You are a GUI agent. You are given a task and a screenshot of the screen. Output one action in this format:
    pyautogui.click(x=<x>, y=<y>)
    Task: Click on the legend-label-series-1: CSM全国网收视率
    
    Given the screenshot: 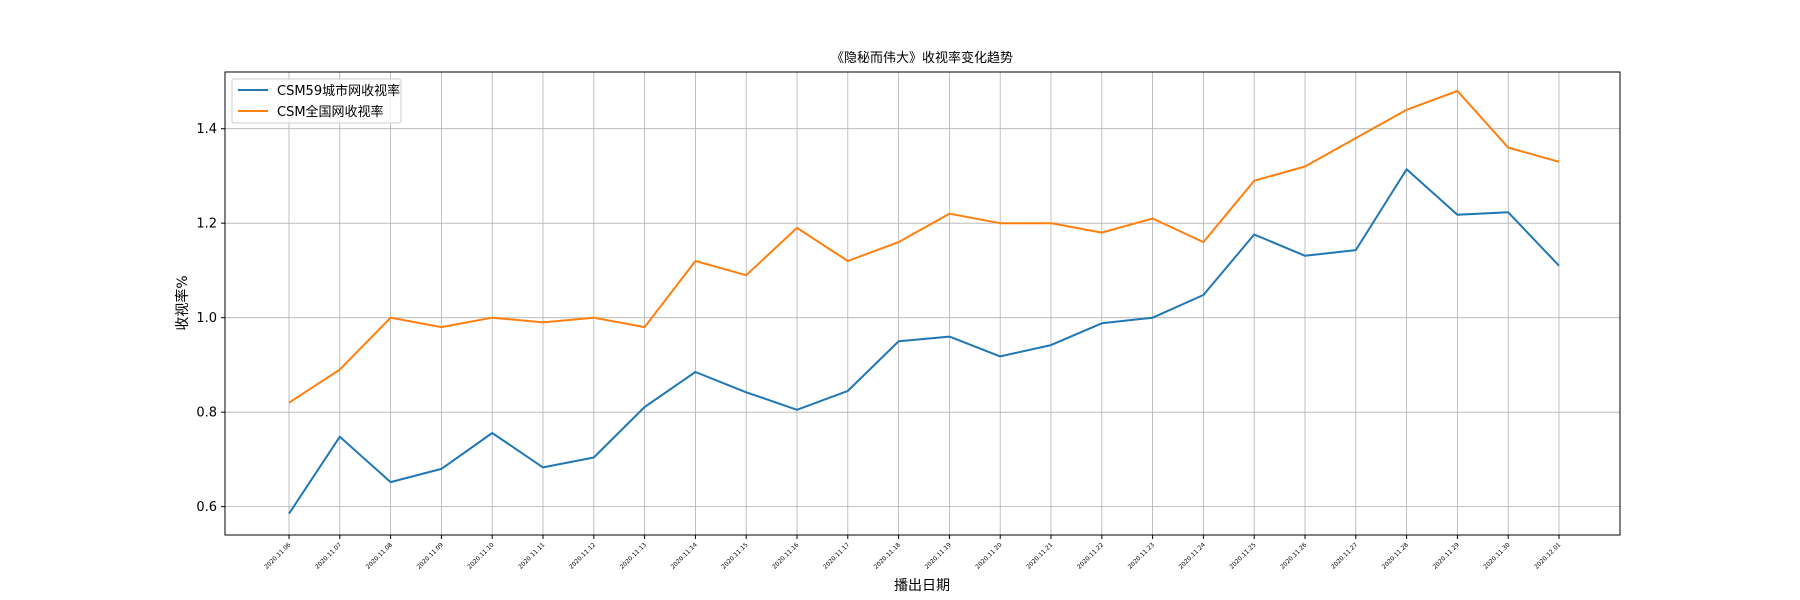 What is the action you would take?
    pyautogui.click(x=330, y=112)
    